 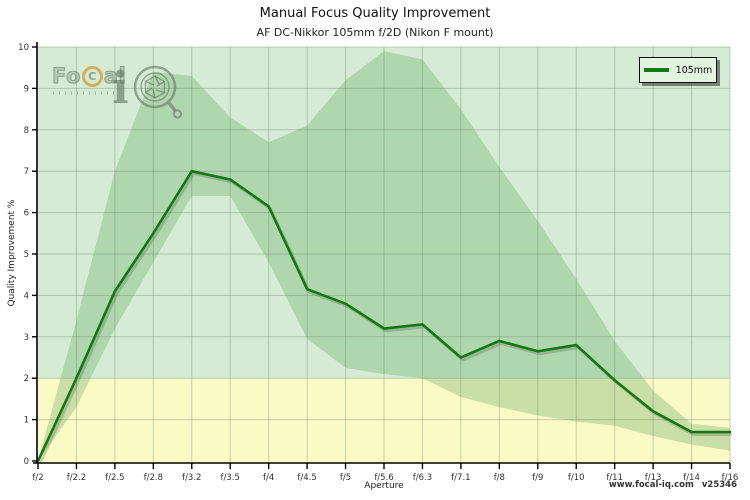 I want to click on y-tick-label: 5, so click(x=26, y=255).